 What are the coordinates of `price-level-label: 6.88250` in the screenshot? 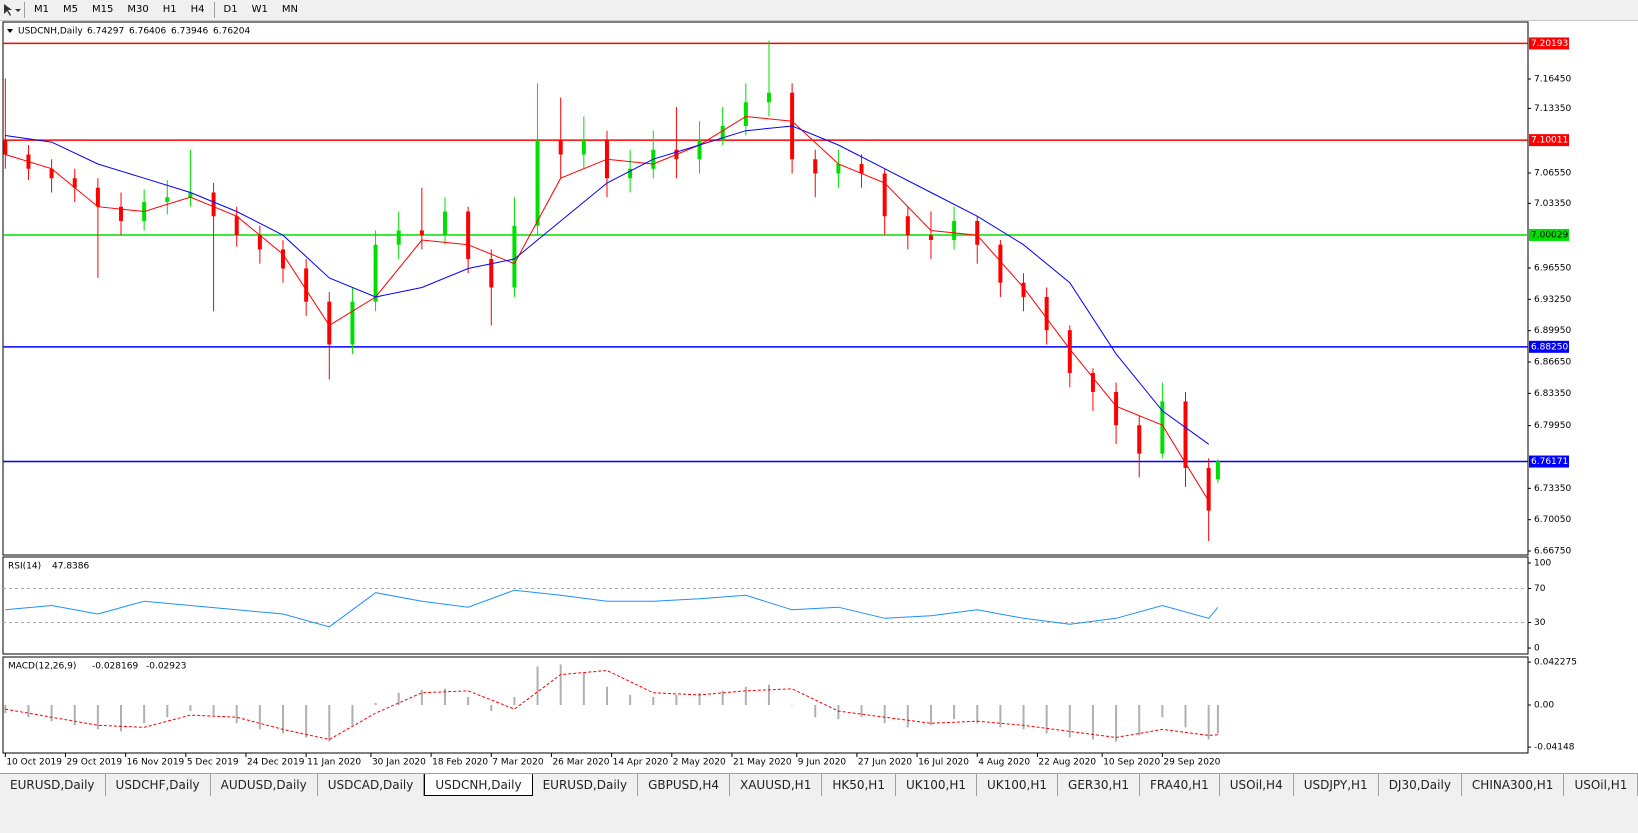 It's located at (1549, 347).